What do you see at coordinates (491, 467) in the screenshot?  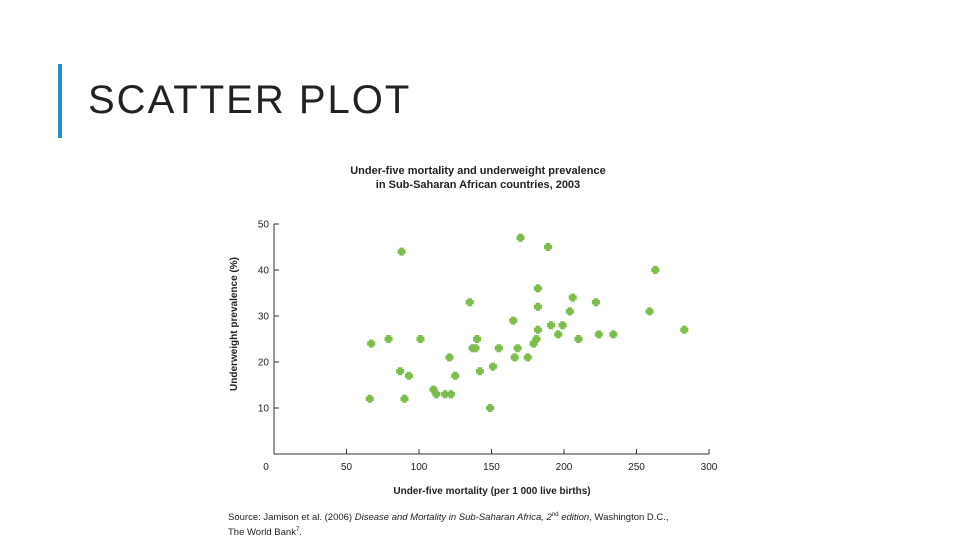 I see `x-tick-label: 150` at bounding box center [491, 467].